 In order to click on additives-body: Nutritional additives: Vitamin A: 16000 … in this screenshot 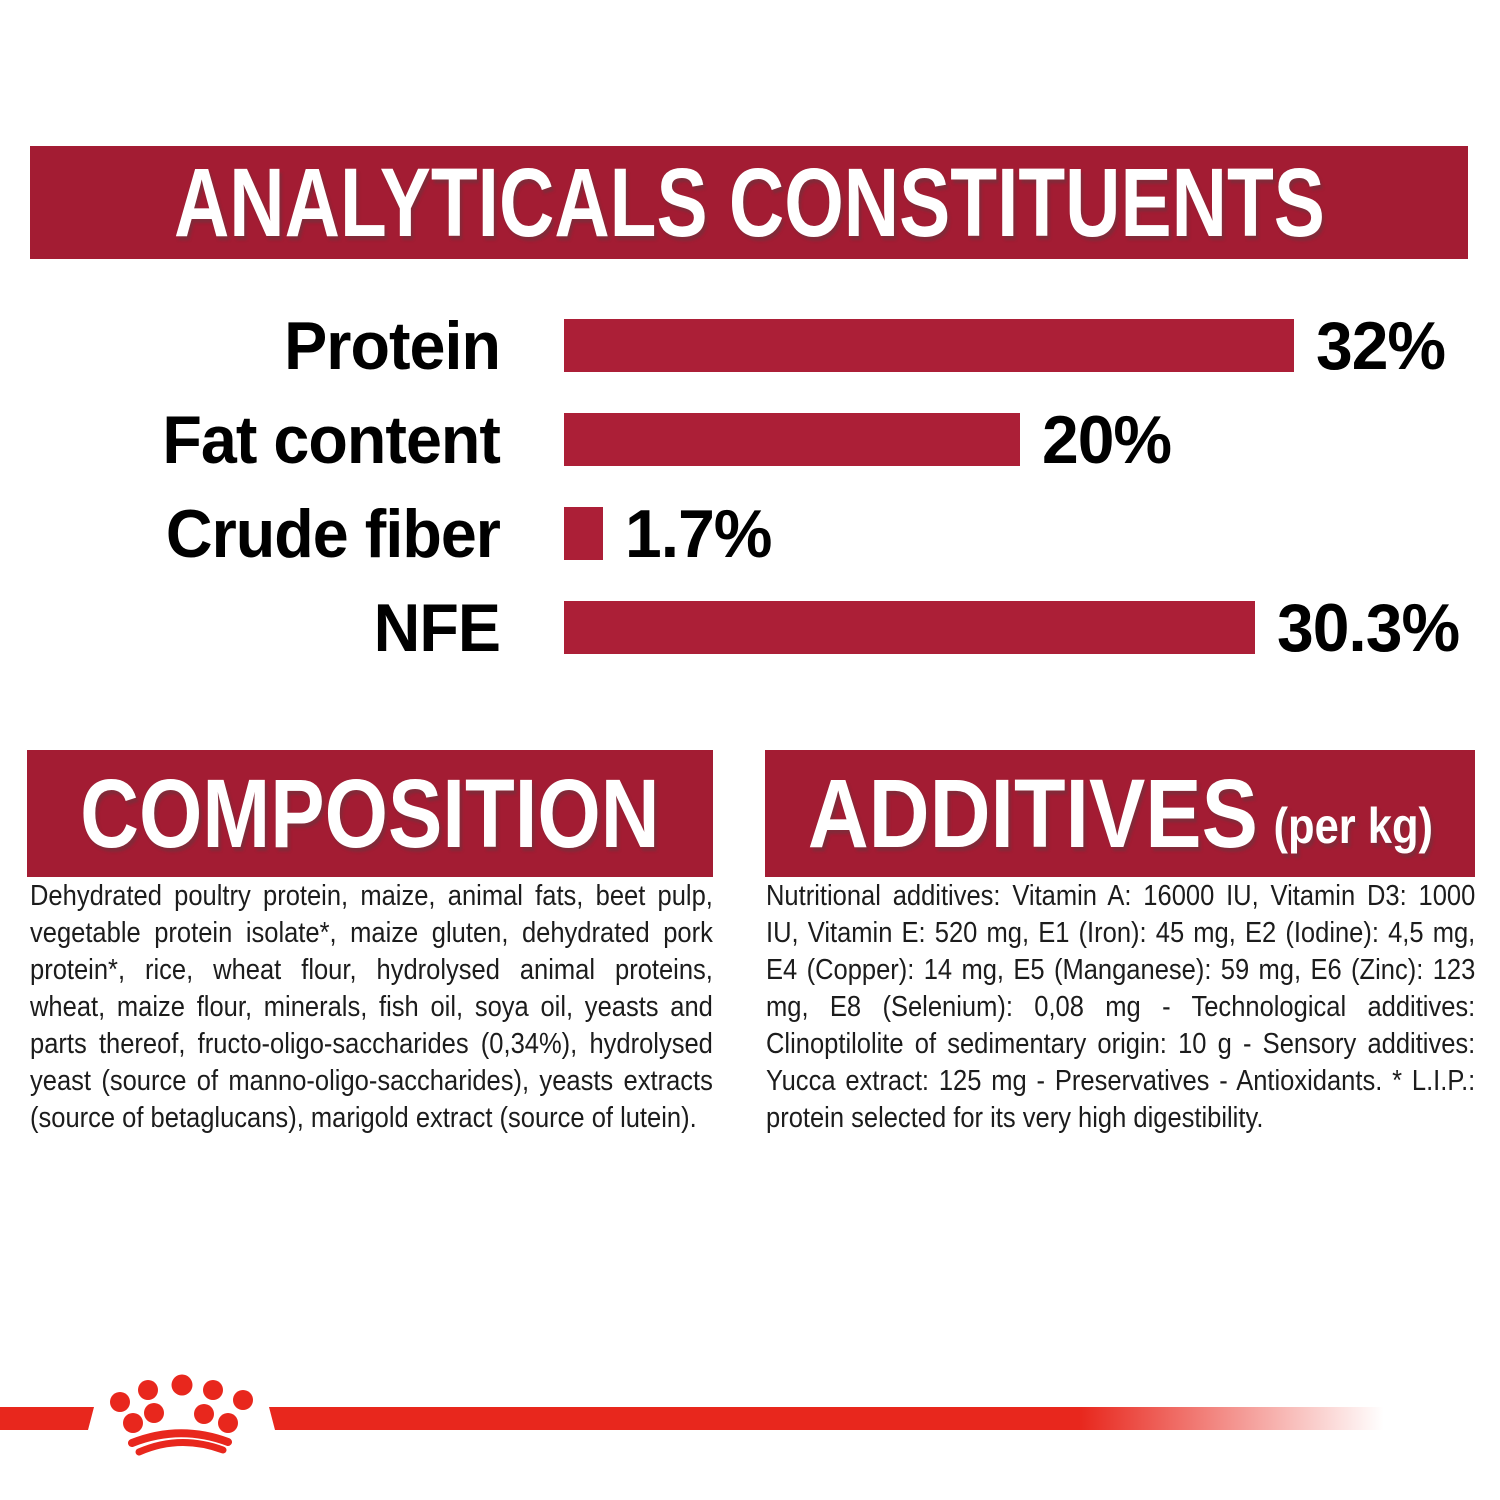, I will do `click(1121, 1007)`.